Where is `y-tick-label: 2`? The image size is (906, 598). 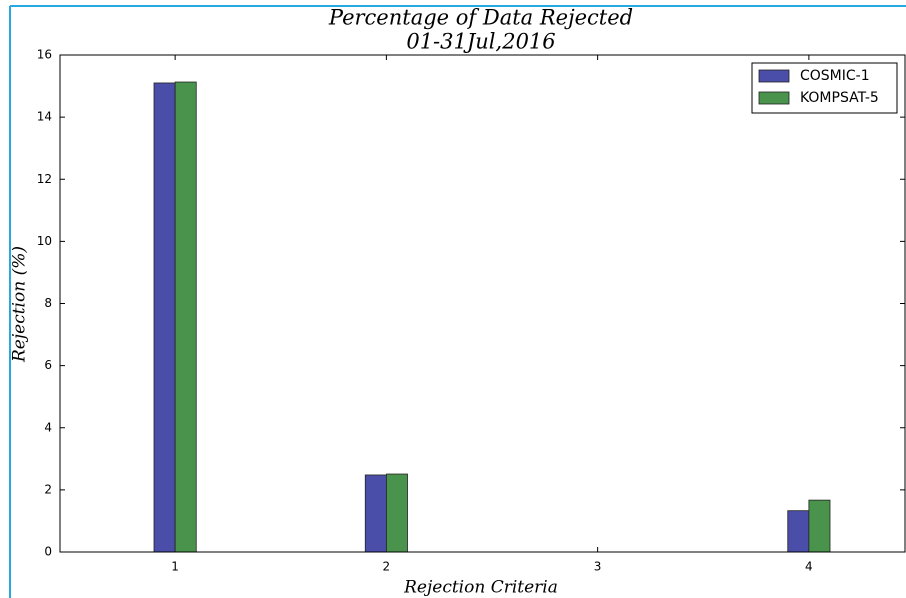 y-tick-label: 2 is located at coordinates (48, 489).